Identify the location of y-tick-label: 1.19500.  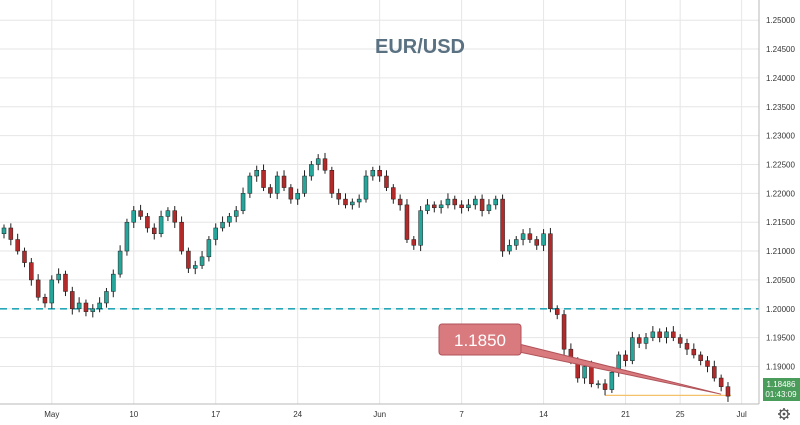
(780, 338).